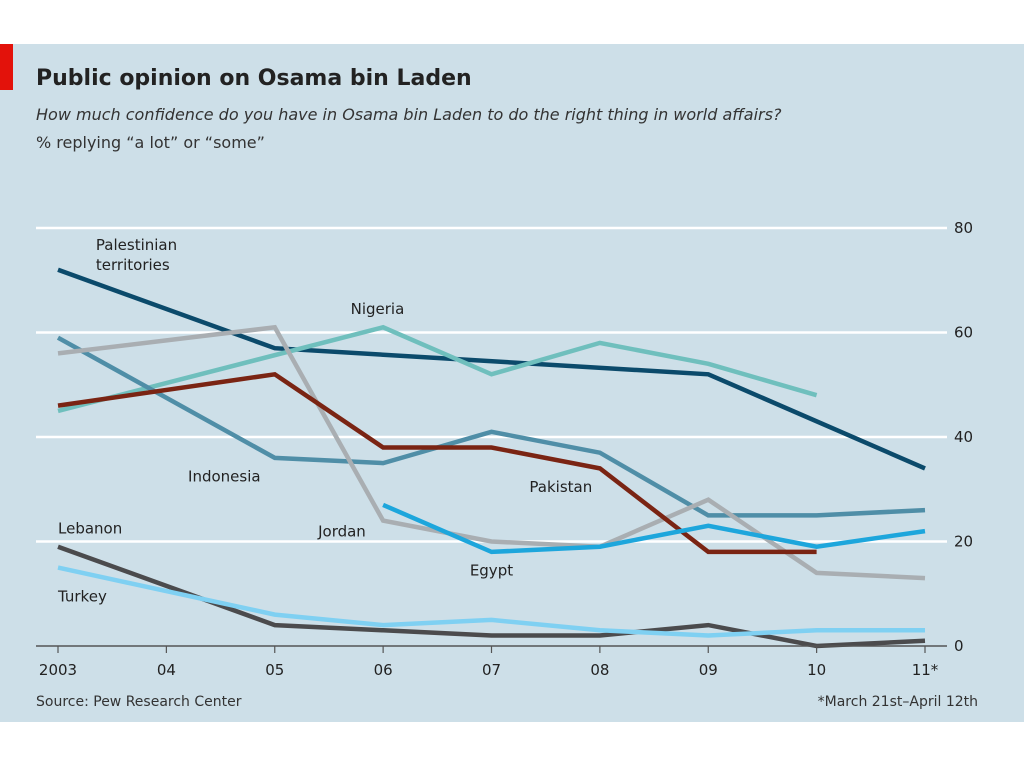 Image resolution: width=1024 pixels, height=768 pixels. Describe the element at coordinates (491, 570) in the screenshot. I see `series-label-egypt: Egypt` at that location.